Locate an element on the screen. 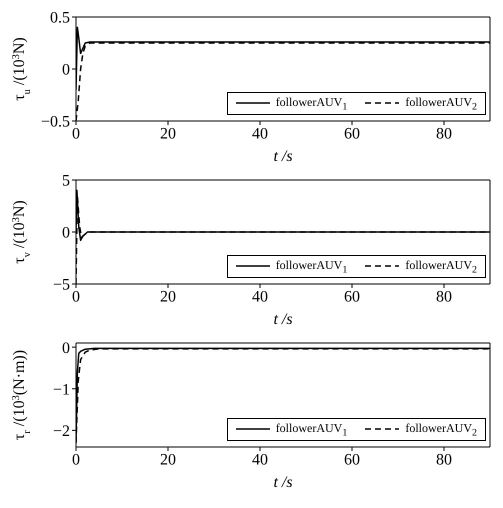  y-tick-label: −0.5 is located at coordinates (55, 122).